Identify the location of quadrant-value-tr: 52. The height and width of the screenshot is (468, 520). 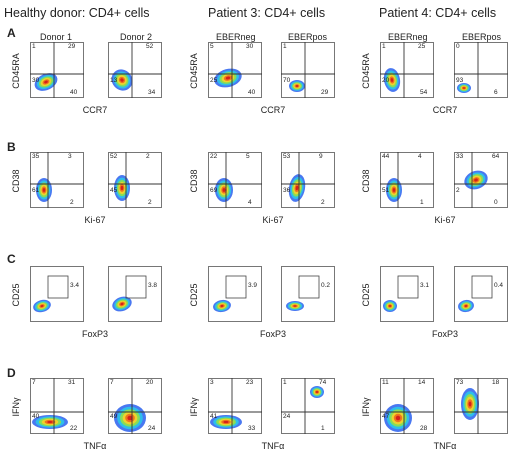
(150, 46).